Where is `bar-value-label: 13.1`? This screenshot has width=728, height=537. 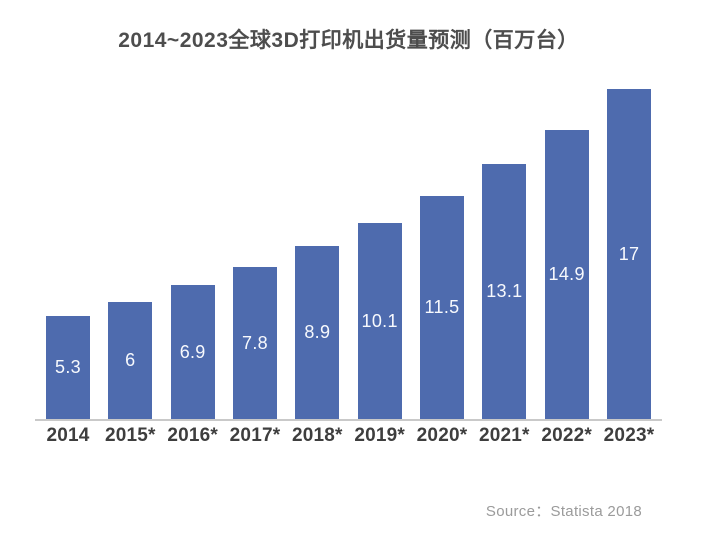
bar-value-label: 13.1 is located at coordinates (504, 291).